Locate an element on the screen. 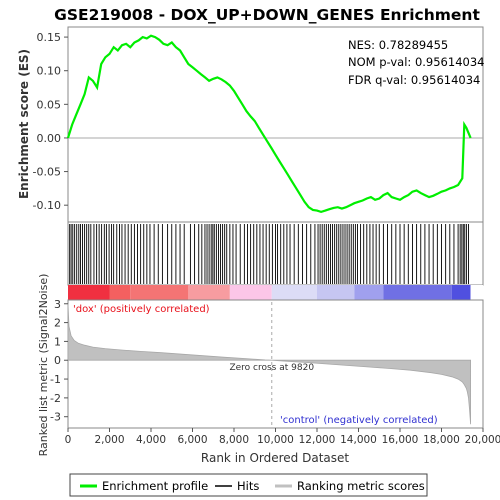 The width and height of the screenshot is (500, 500). x-tick-label: 20,000 is located at coordinates (482, 440).